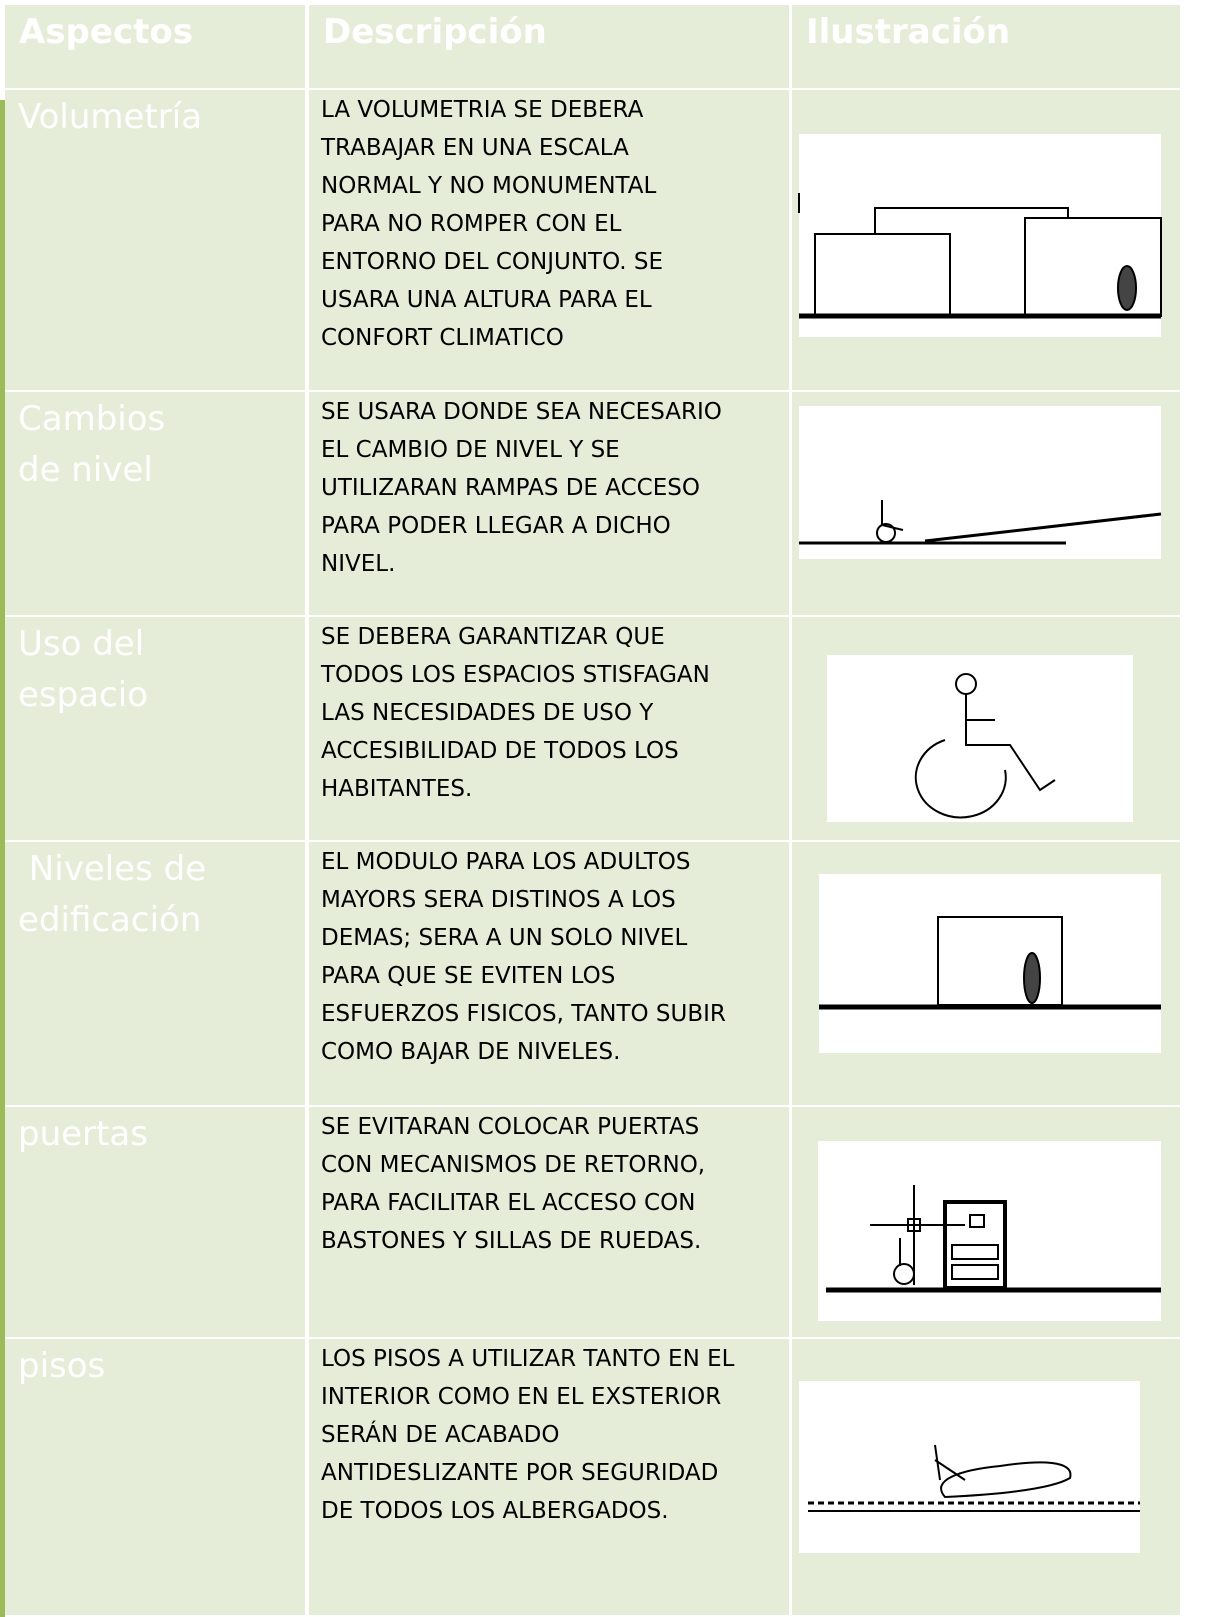 This screenshot has width=1215, height=1617. I want to click on description-text: EL MODULO PARA LOS ADULTOS, so click(506, 862).